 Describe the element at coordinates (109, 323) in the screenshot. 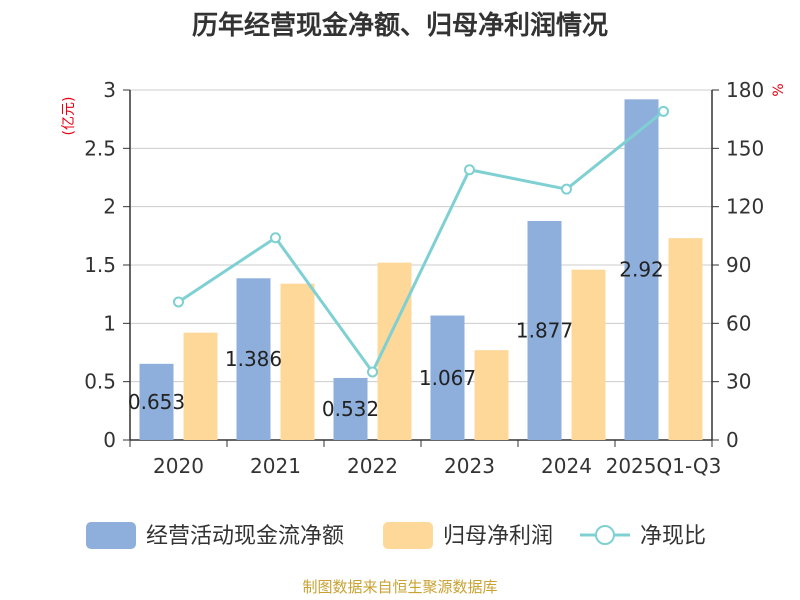

I see `left-tick-label: 1` at that location.